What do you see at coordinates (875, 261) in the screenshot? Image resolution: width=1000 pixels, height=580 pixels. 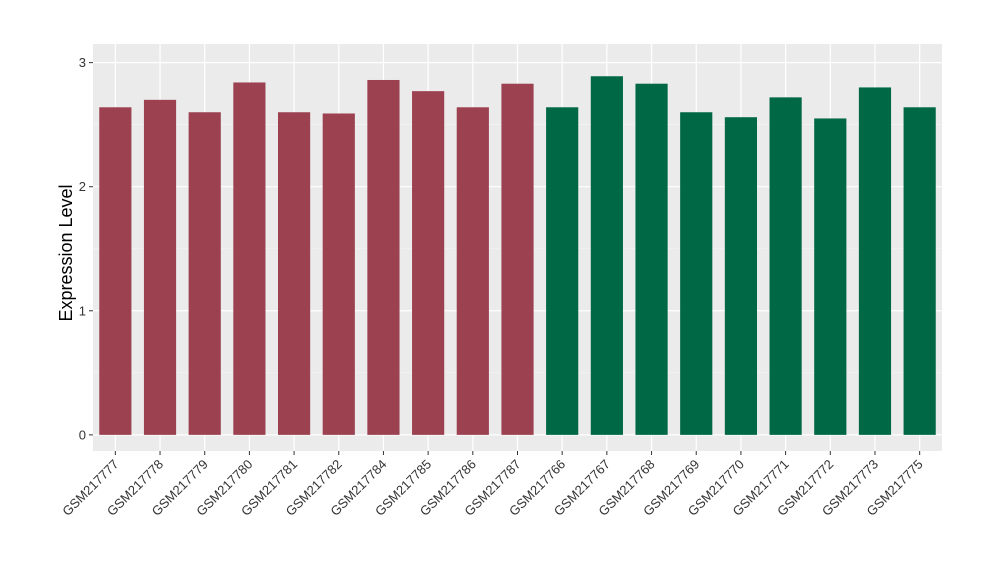 I see `bar-GSM217773` at bounding box center [875, 261].